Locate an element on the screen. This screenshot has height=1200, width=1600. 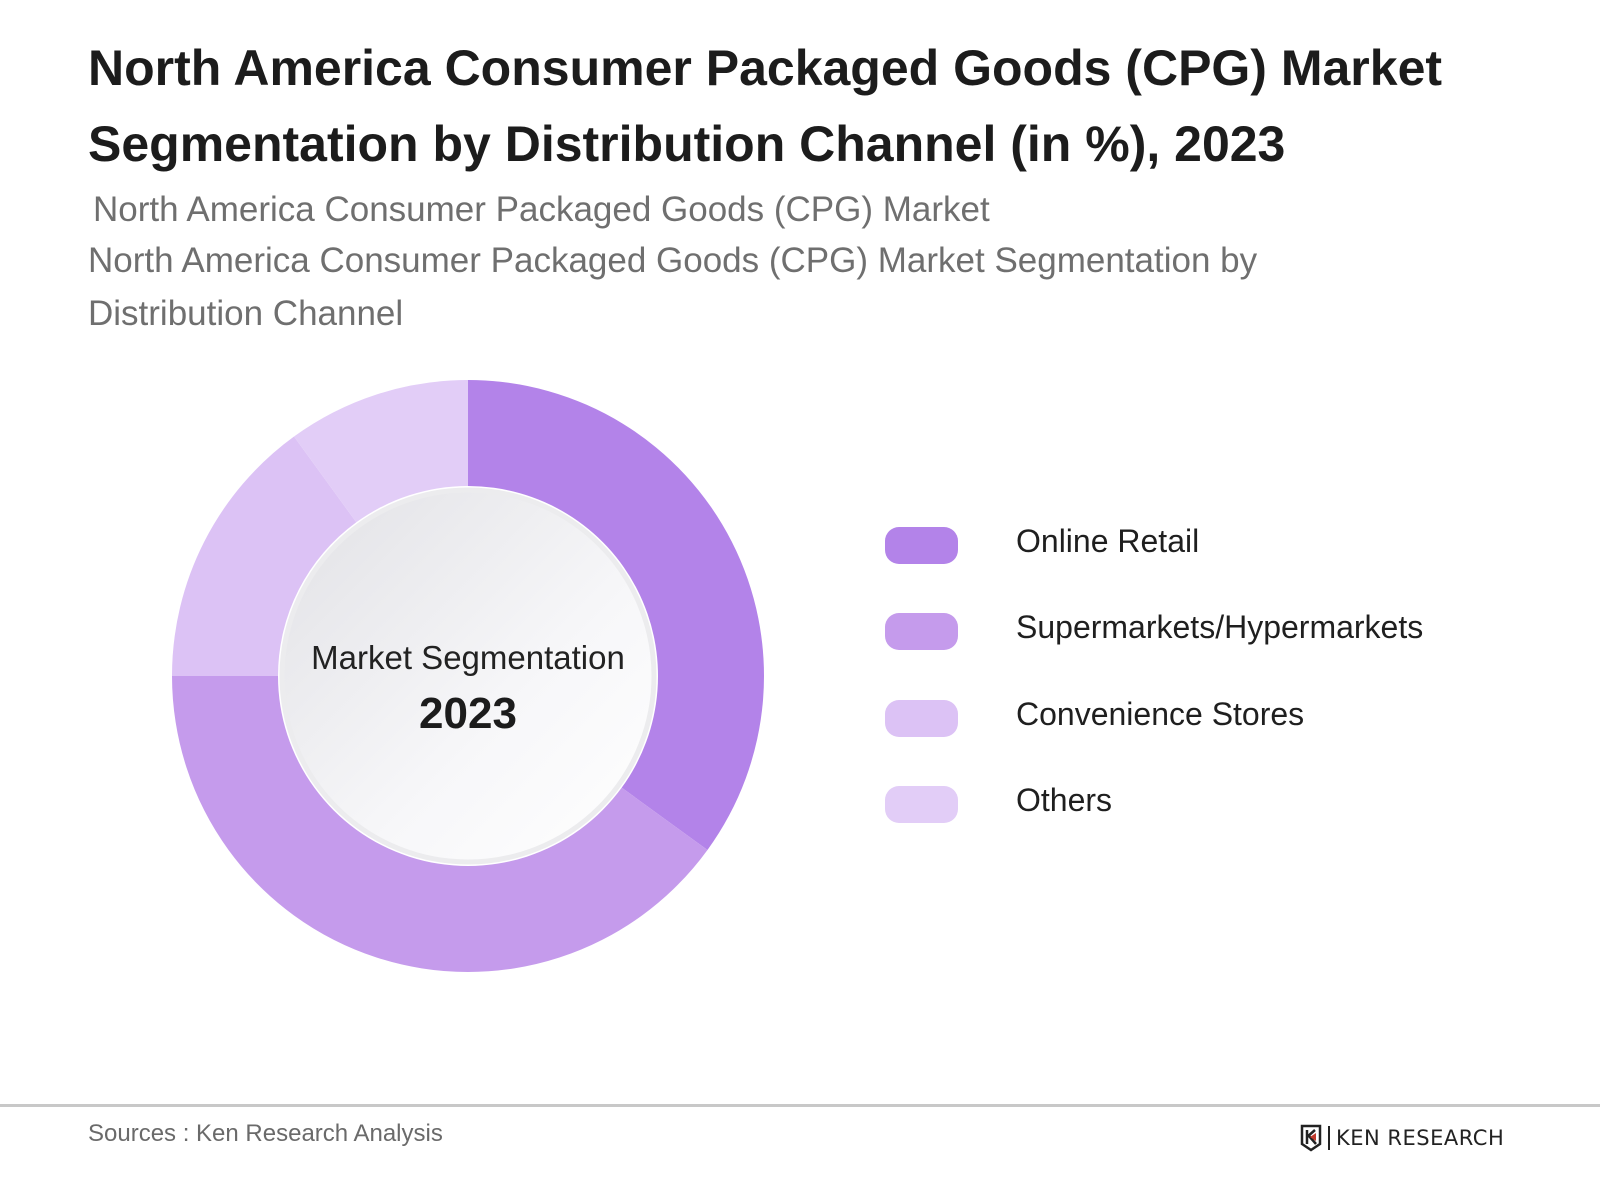
legend-label: Others is located at coordinates (1064, 800).